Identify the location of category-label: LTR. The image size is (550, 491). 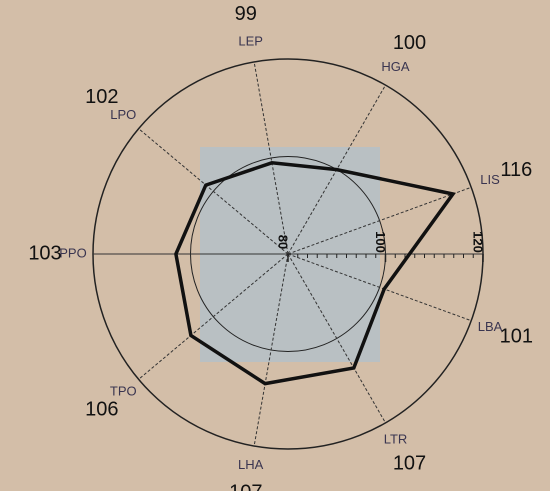
(396, 439).